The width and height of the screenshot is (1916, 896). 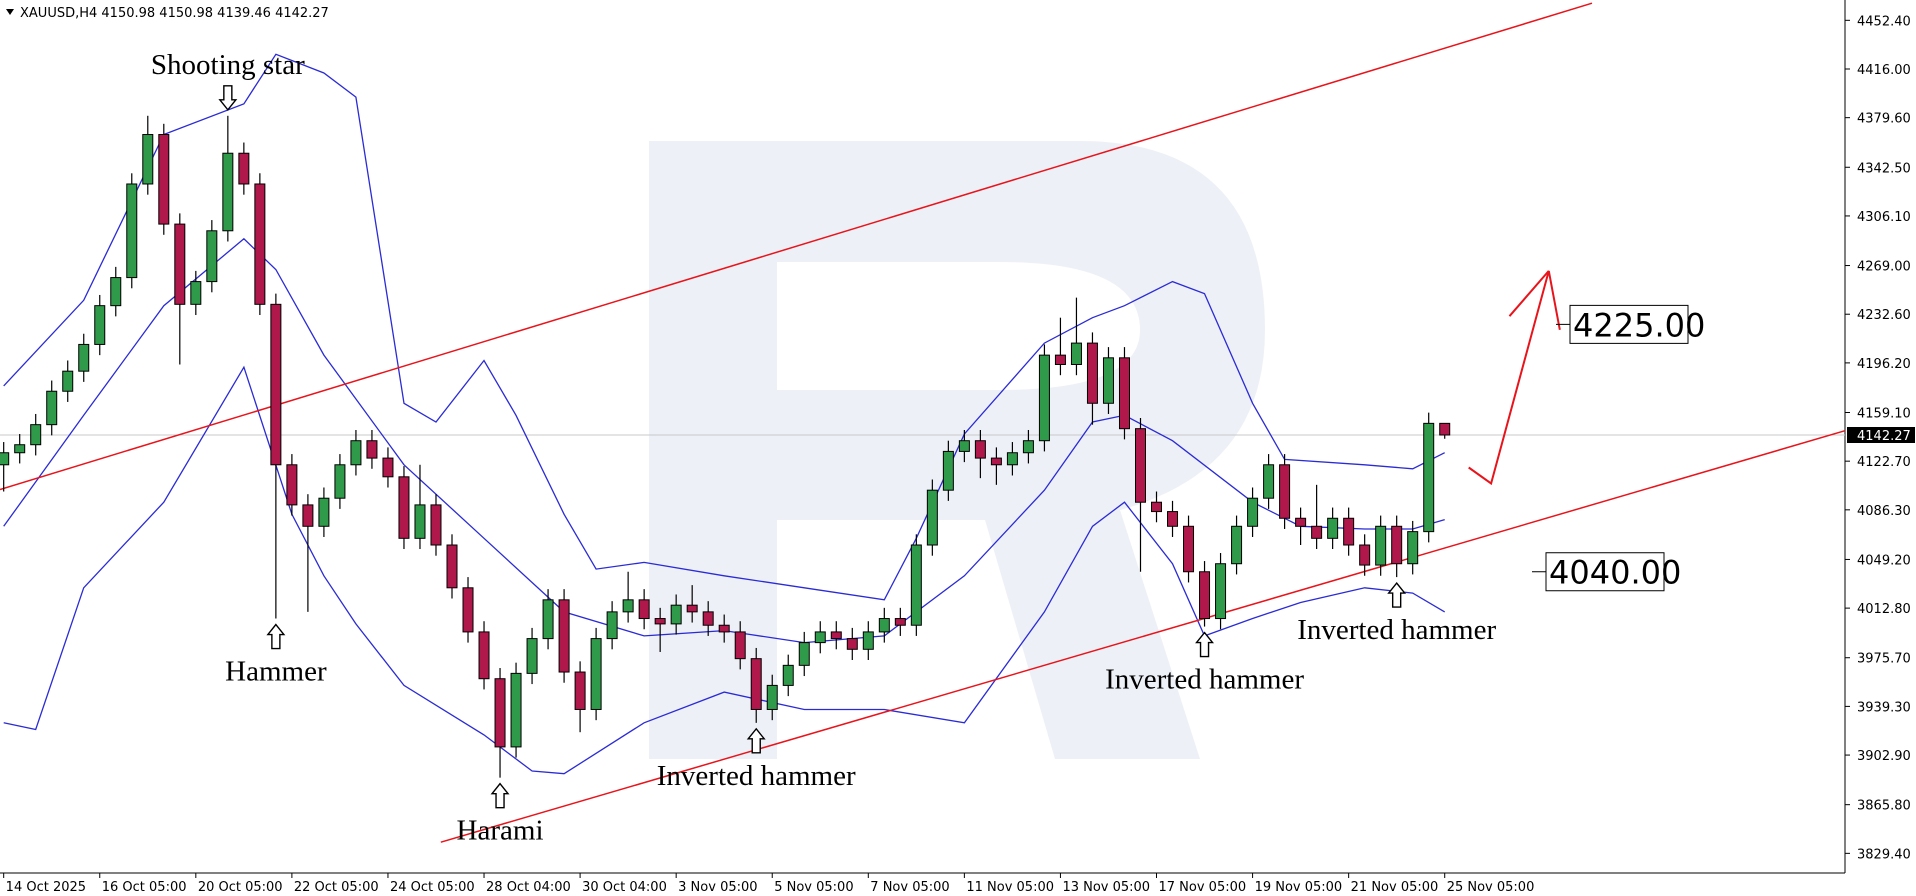 What do you see at coordinates (1203, 887) in the screenshot?
I see `x-tick-label: 17 Nov 05:00` at bounding box center [1203, 887].